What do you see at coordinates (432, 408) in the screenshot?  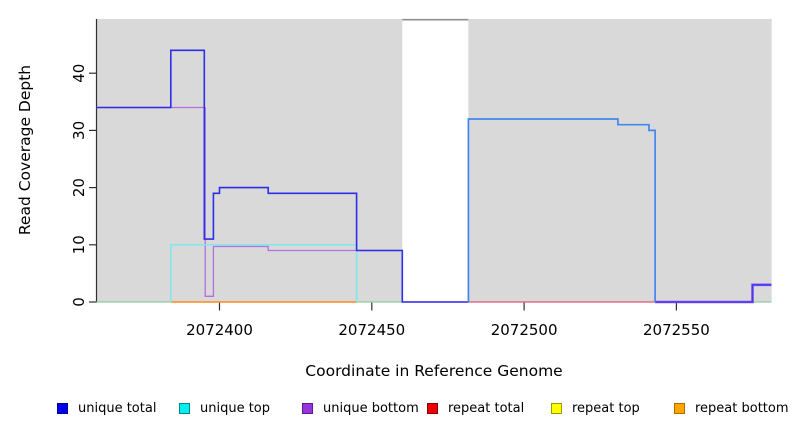 I see `repeat-total-swatch-icon` at bounding box center [432, 408].